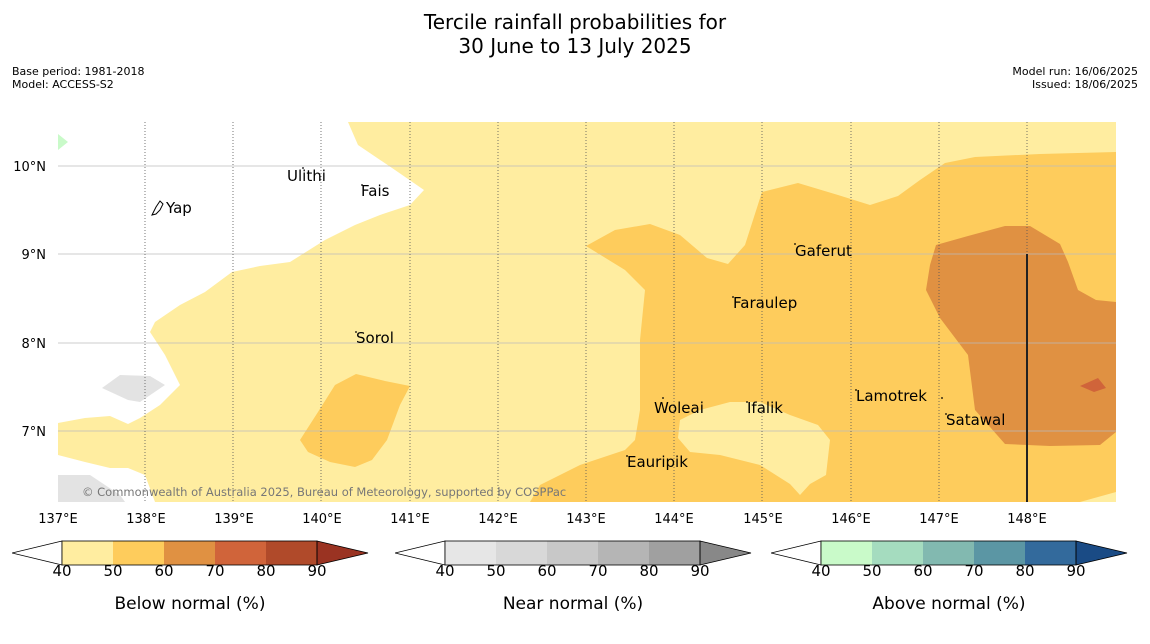 The height and width of the screenshot is (644, 1150). I want to click on place-label: Fais, so click(375, 191).